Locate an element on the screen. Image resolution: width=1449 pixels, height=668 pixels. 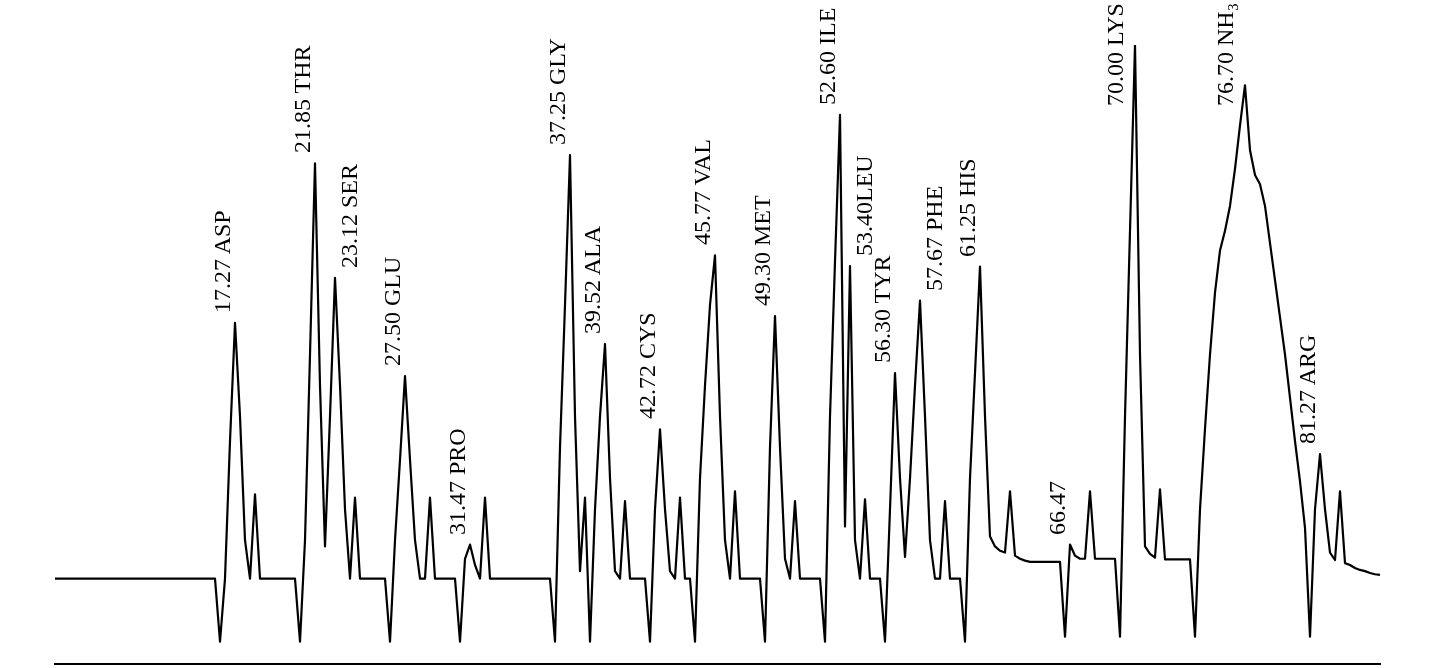
annotation: 21.85 THR is located at coordinates (302, 99).